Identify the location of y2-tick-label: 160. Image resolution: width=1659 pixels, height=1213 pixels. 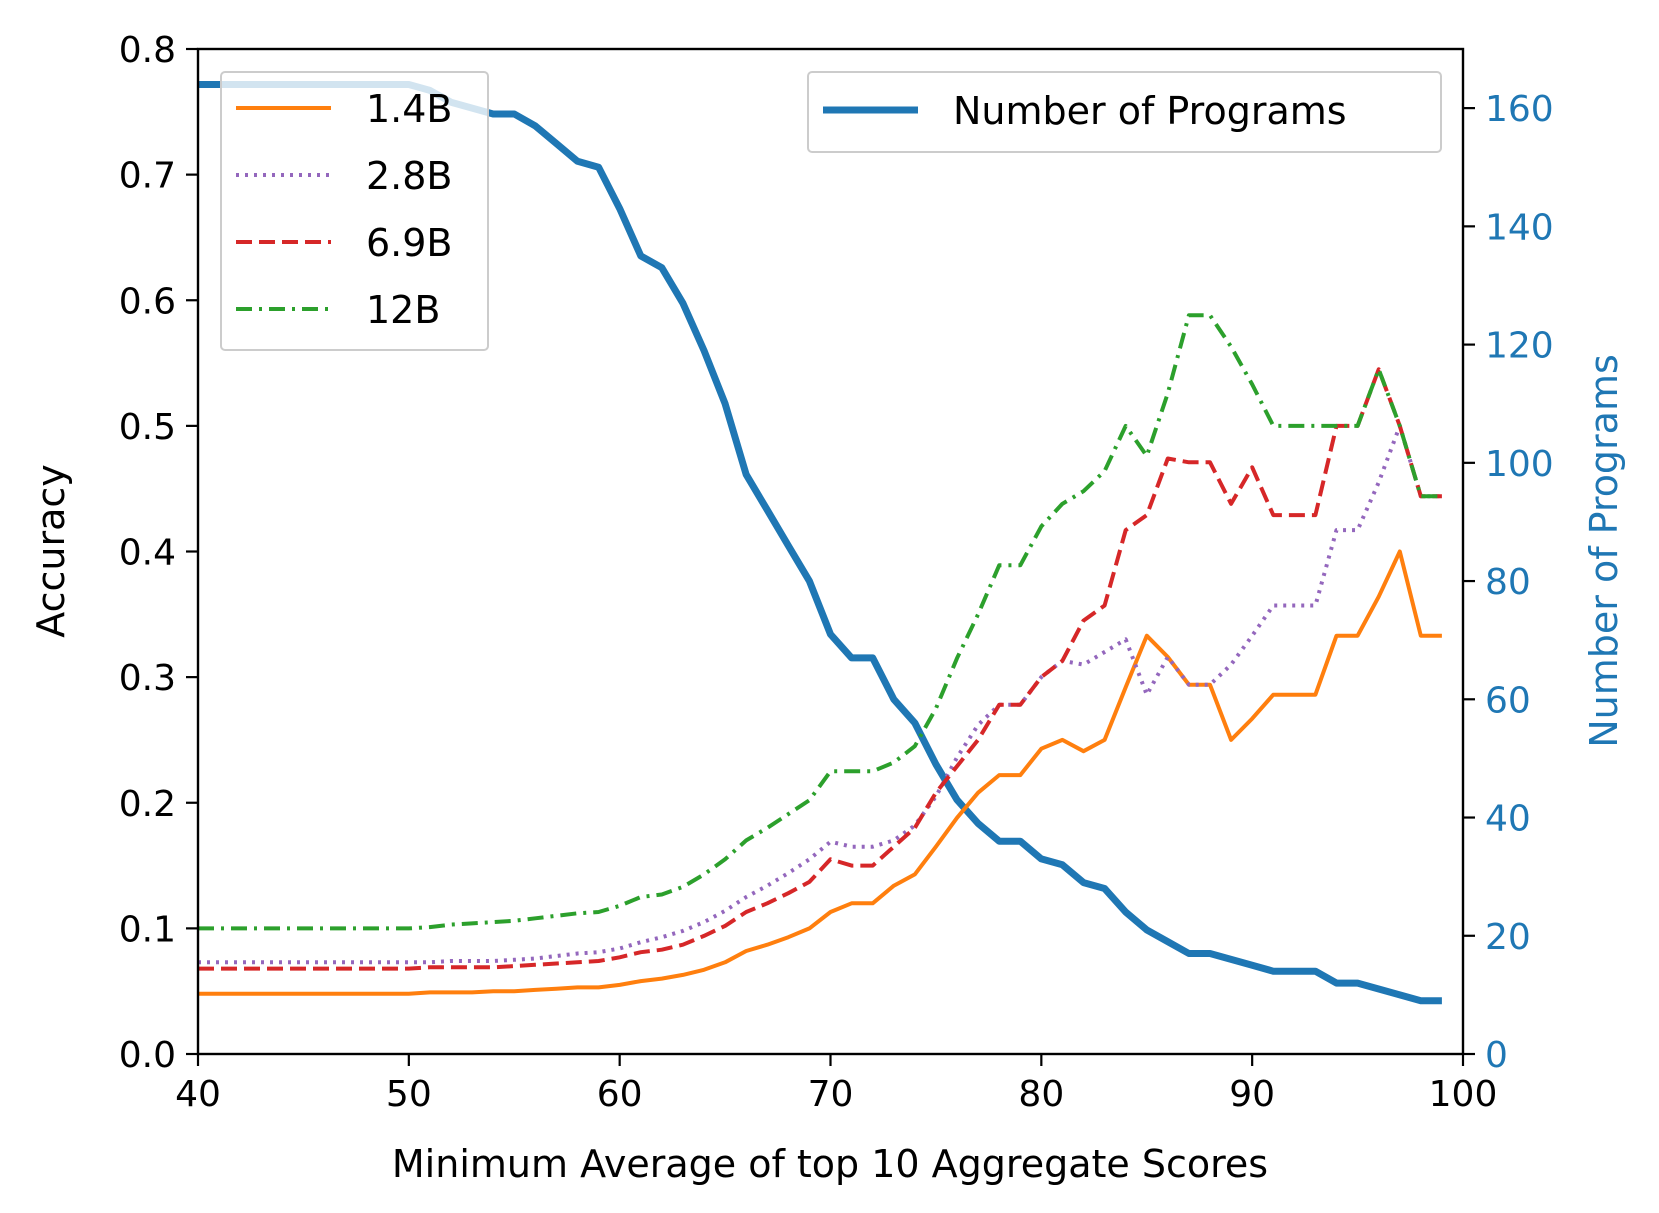
(1519, 109).